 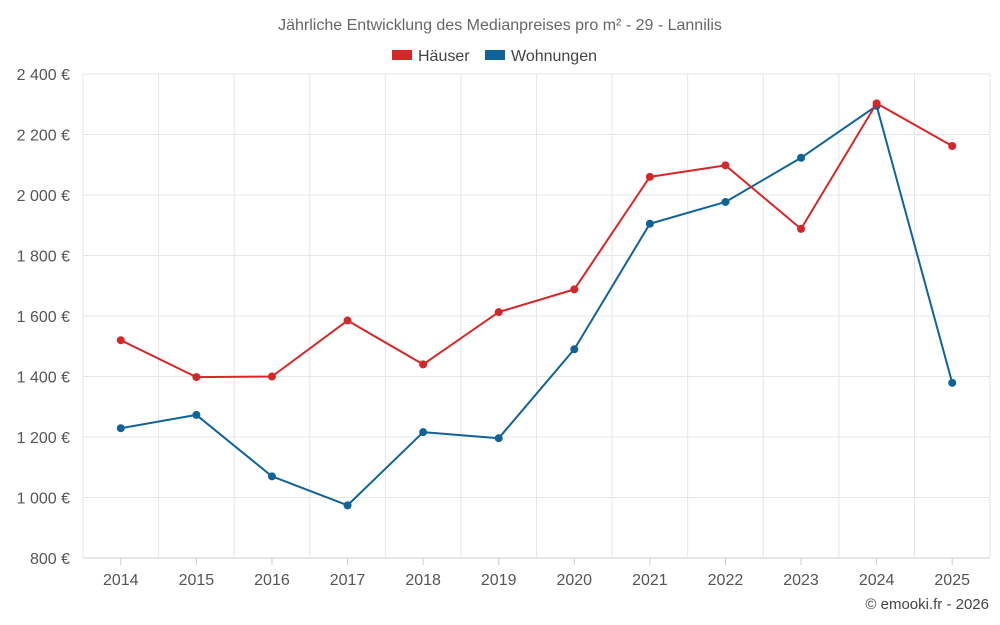 I want to click on y-tick-label: 800 €, so click(x=50, y=559).